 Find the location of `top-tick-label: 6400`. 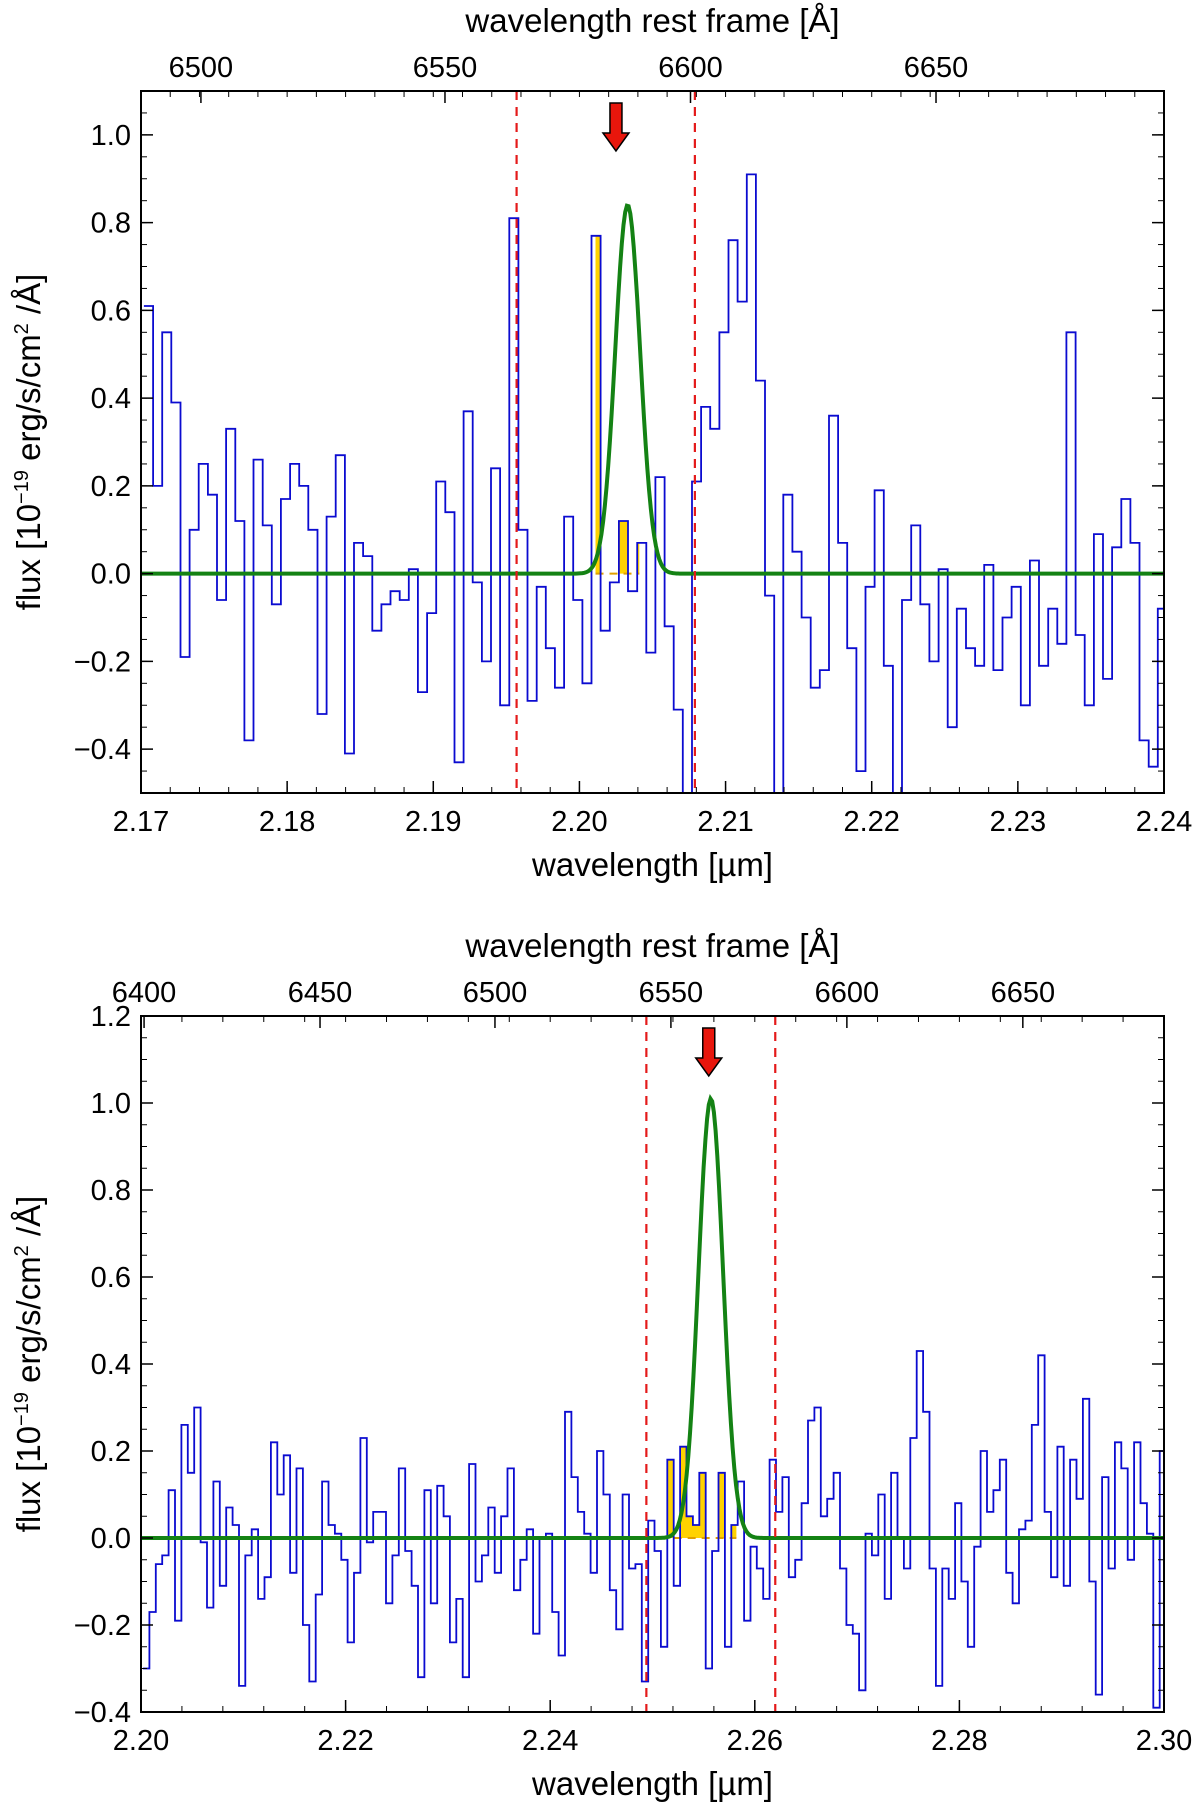

top-tick-label: 6400 is located at coordinates (144, 993).